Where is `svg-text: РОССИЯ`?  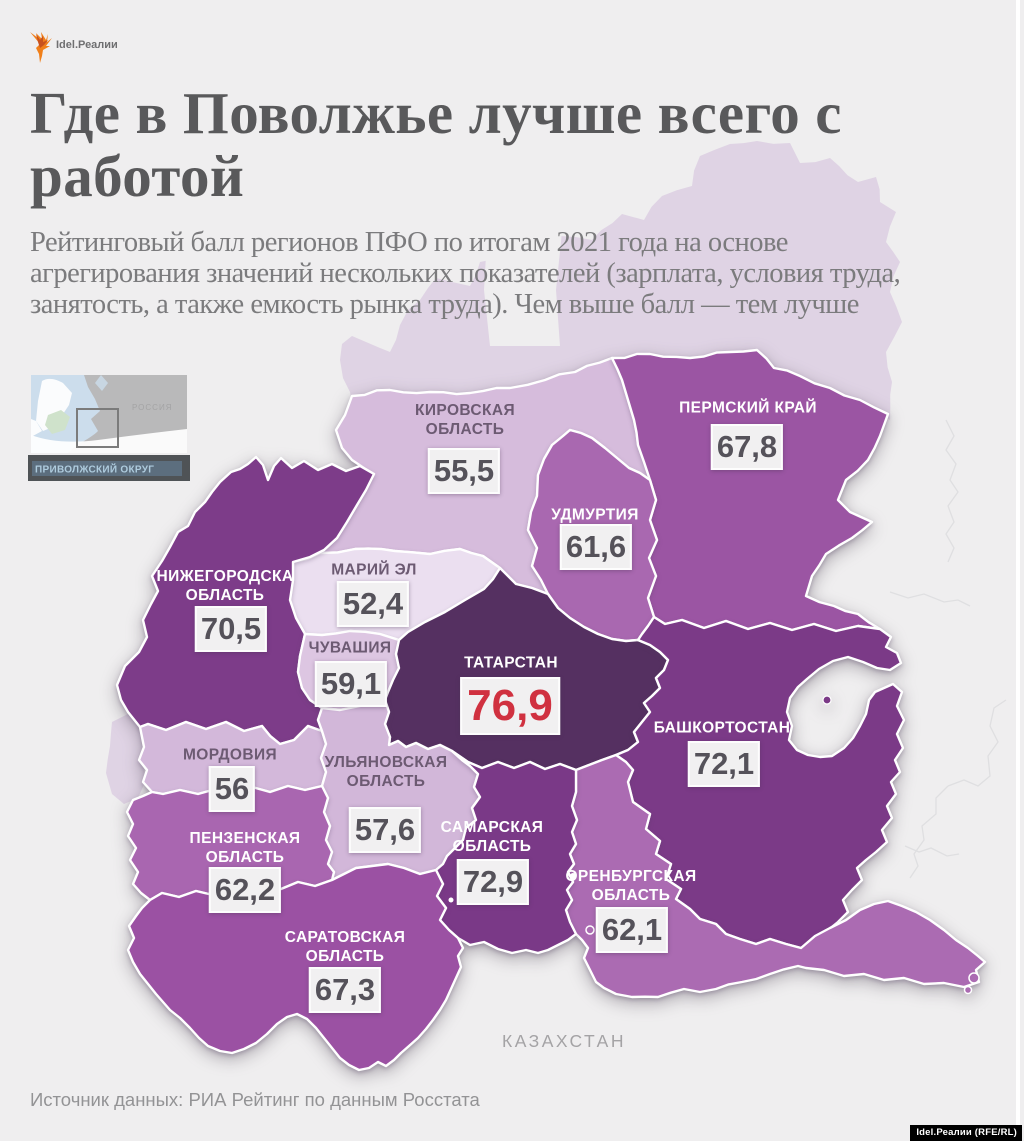
svg-text: РОССИЯ is located at coordinates (152, 407).